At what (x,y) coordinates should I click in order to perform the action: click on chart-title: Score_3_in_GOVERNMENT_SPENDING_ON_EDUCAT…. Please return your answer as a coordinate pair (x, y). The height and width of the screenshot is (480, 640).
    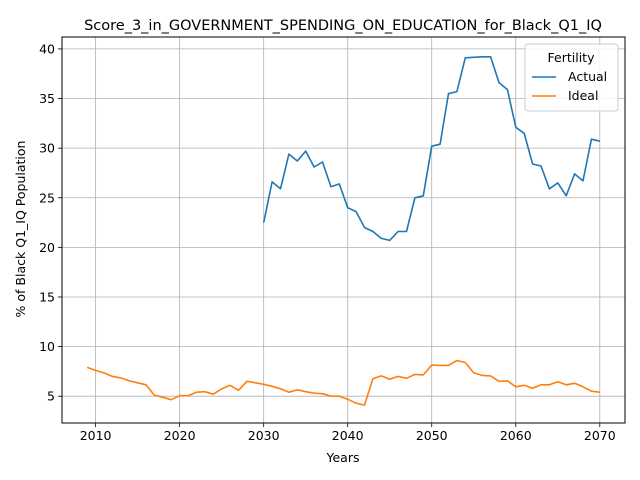
    Looking at the image, I should click on (343, 26).